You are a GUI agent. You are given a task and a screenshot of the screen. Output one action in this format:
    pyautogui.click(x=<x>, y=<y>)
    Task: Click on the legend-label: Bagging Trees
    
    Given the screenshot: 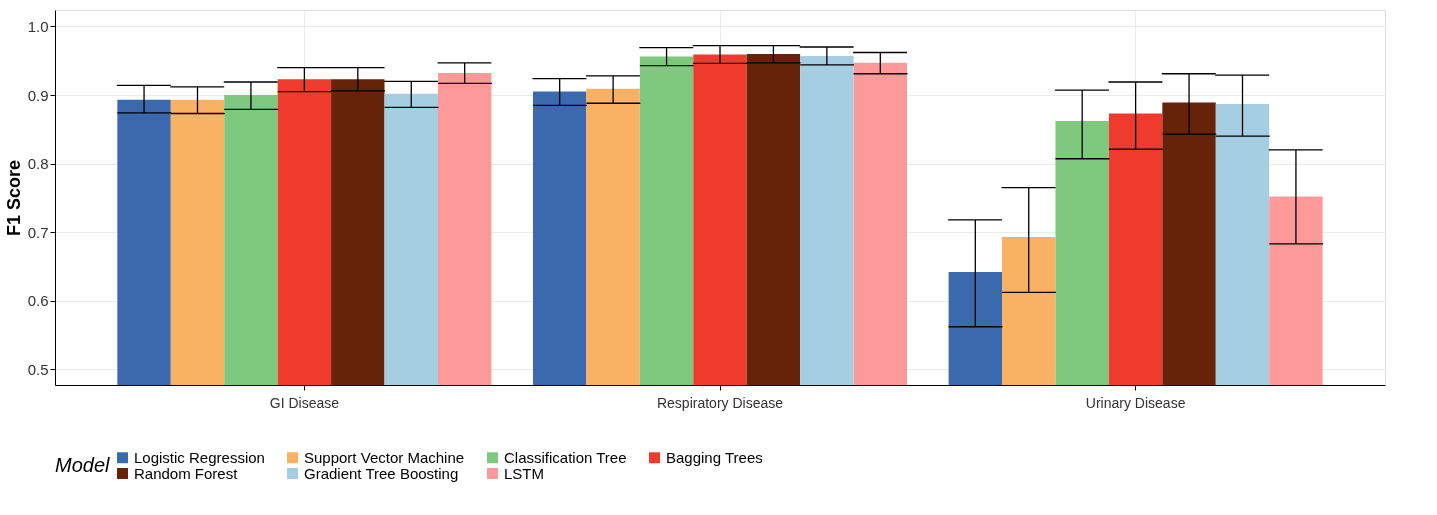 What is the action you would take?
    pyautogui.click(x=714, y=457)
    